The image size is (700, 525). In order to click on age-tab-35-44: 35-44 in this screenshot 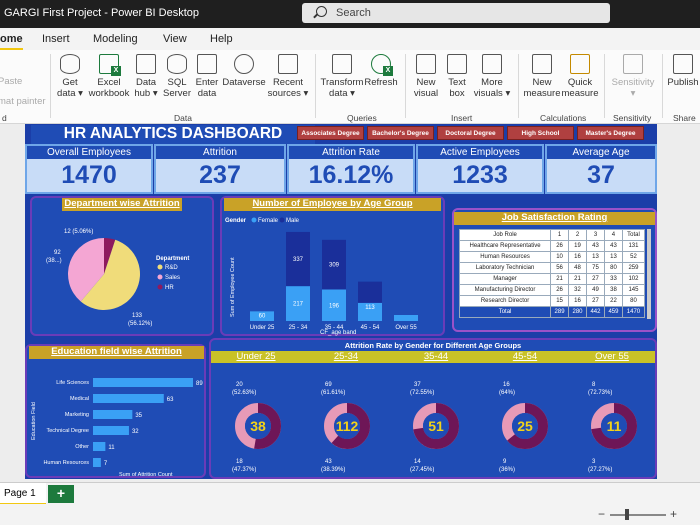, I will do `click(436, 357)`.